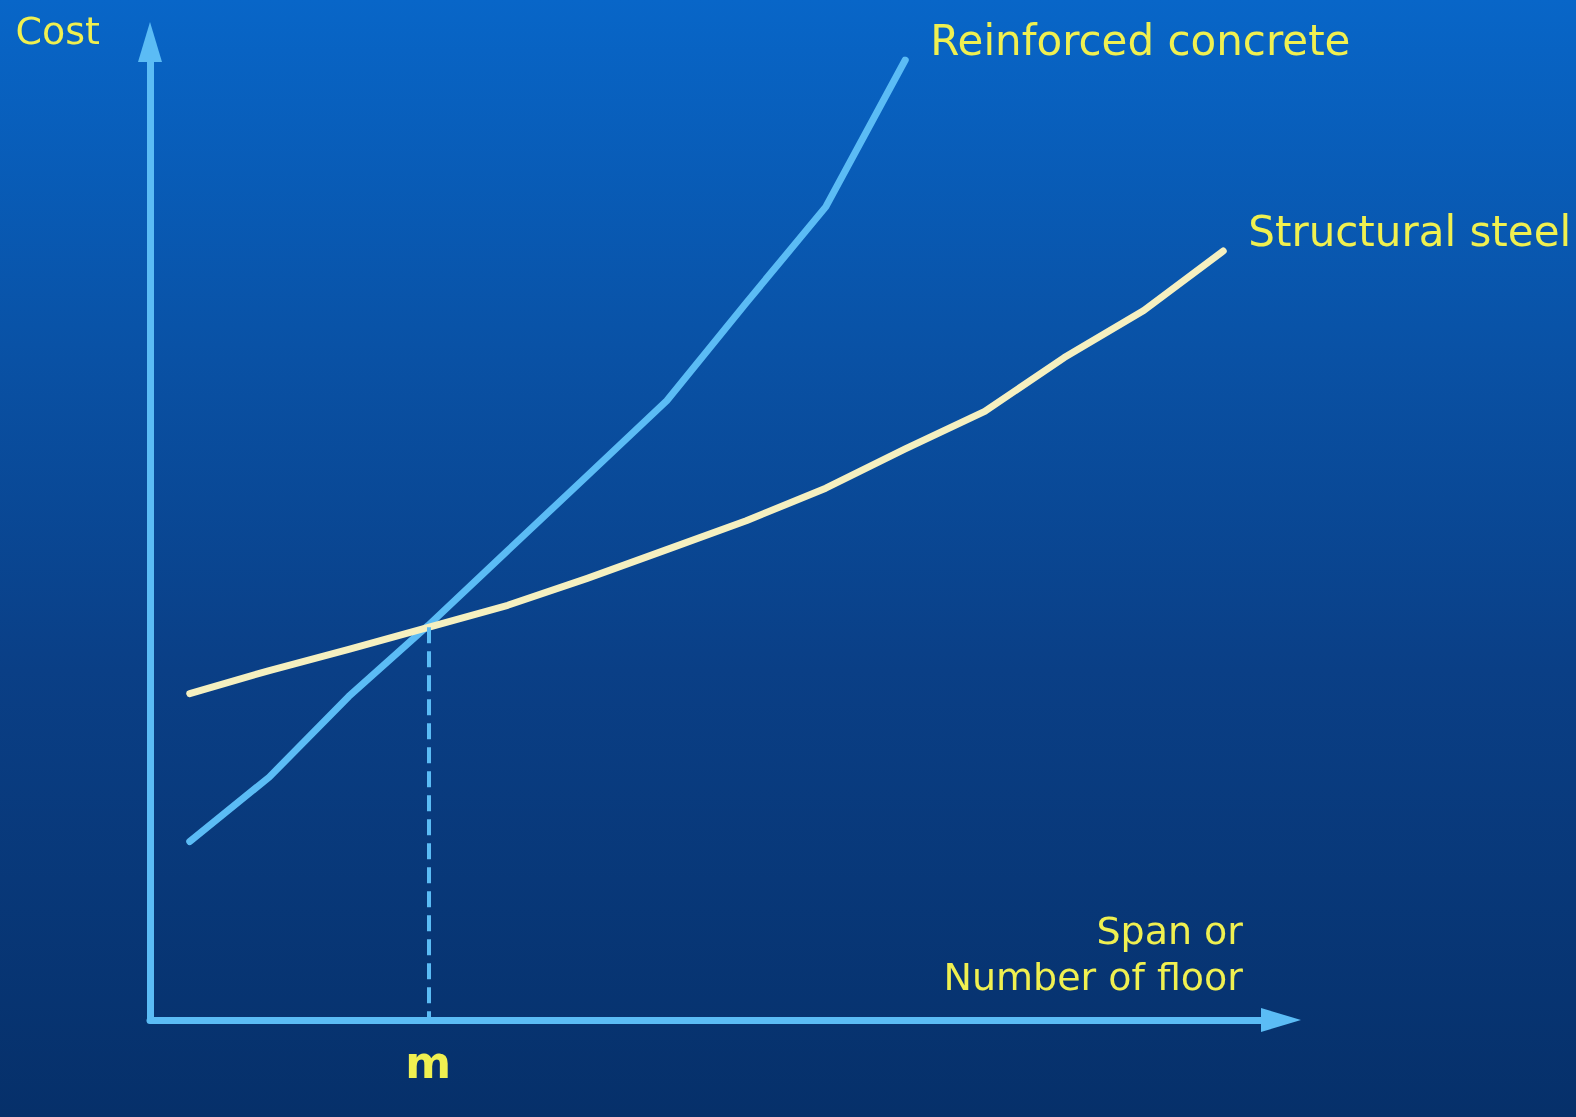  I want to click on y-axis-title: Cost, so click(57, 31).